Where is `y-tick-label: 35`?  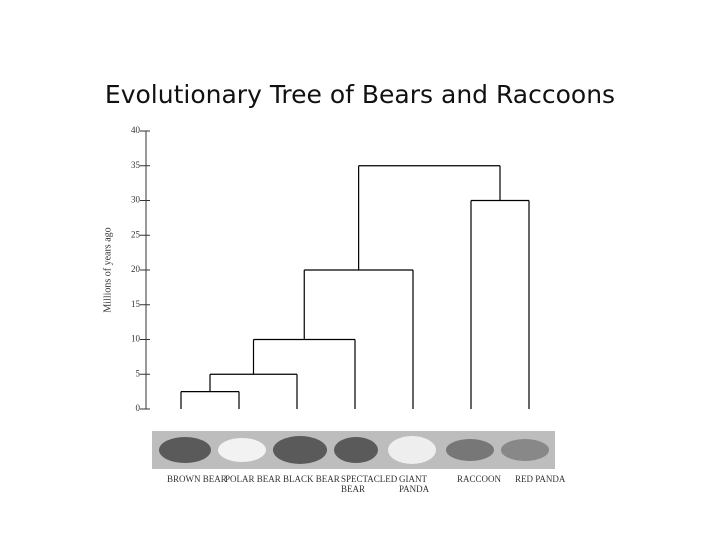 y-tick-label: 35 is located at coordinates (136, 165).